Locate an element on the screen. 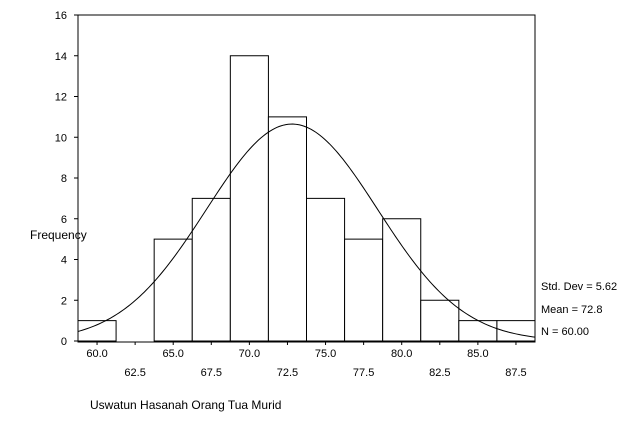 The height and width of the screenshot is (423, 629). x-tick-label: 60.0 is located at coordinates (96, 354).